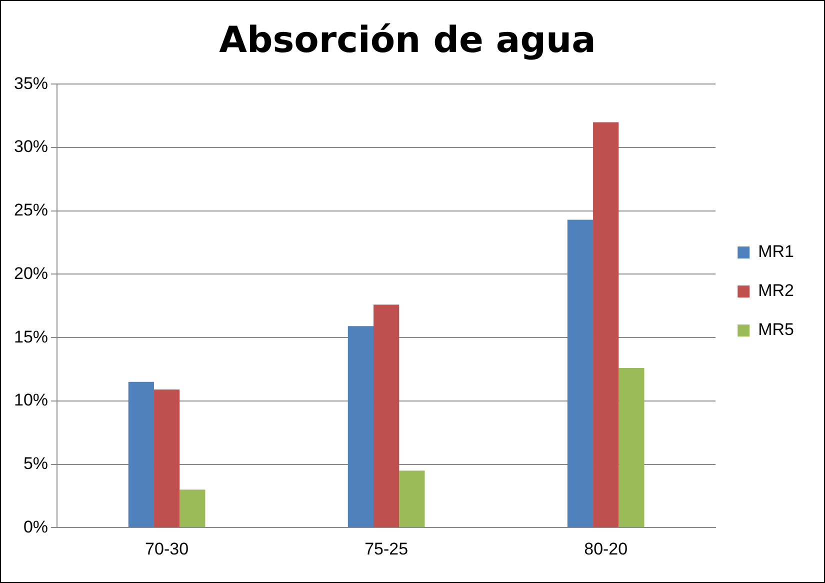 The height and width of the screenshot is (583, 825). What do you see at coordinates (407, 40) in the screenshot?
I see `chart-title: Absorción de agua` at bounding box center [407, 40].